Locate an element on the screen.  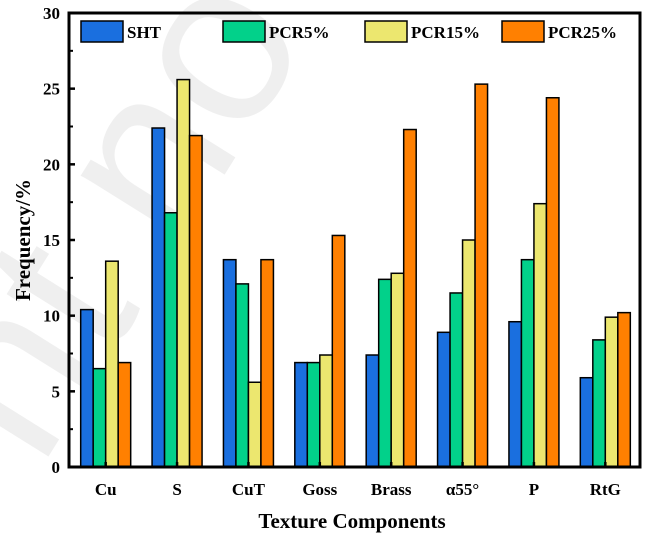
legend-item: PCR15% is located at coordinates (422, 31).